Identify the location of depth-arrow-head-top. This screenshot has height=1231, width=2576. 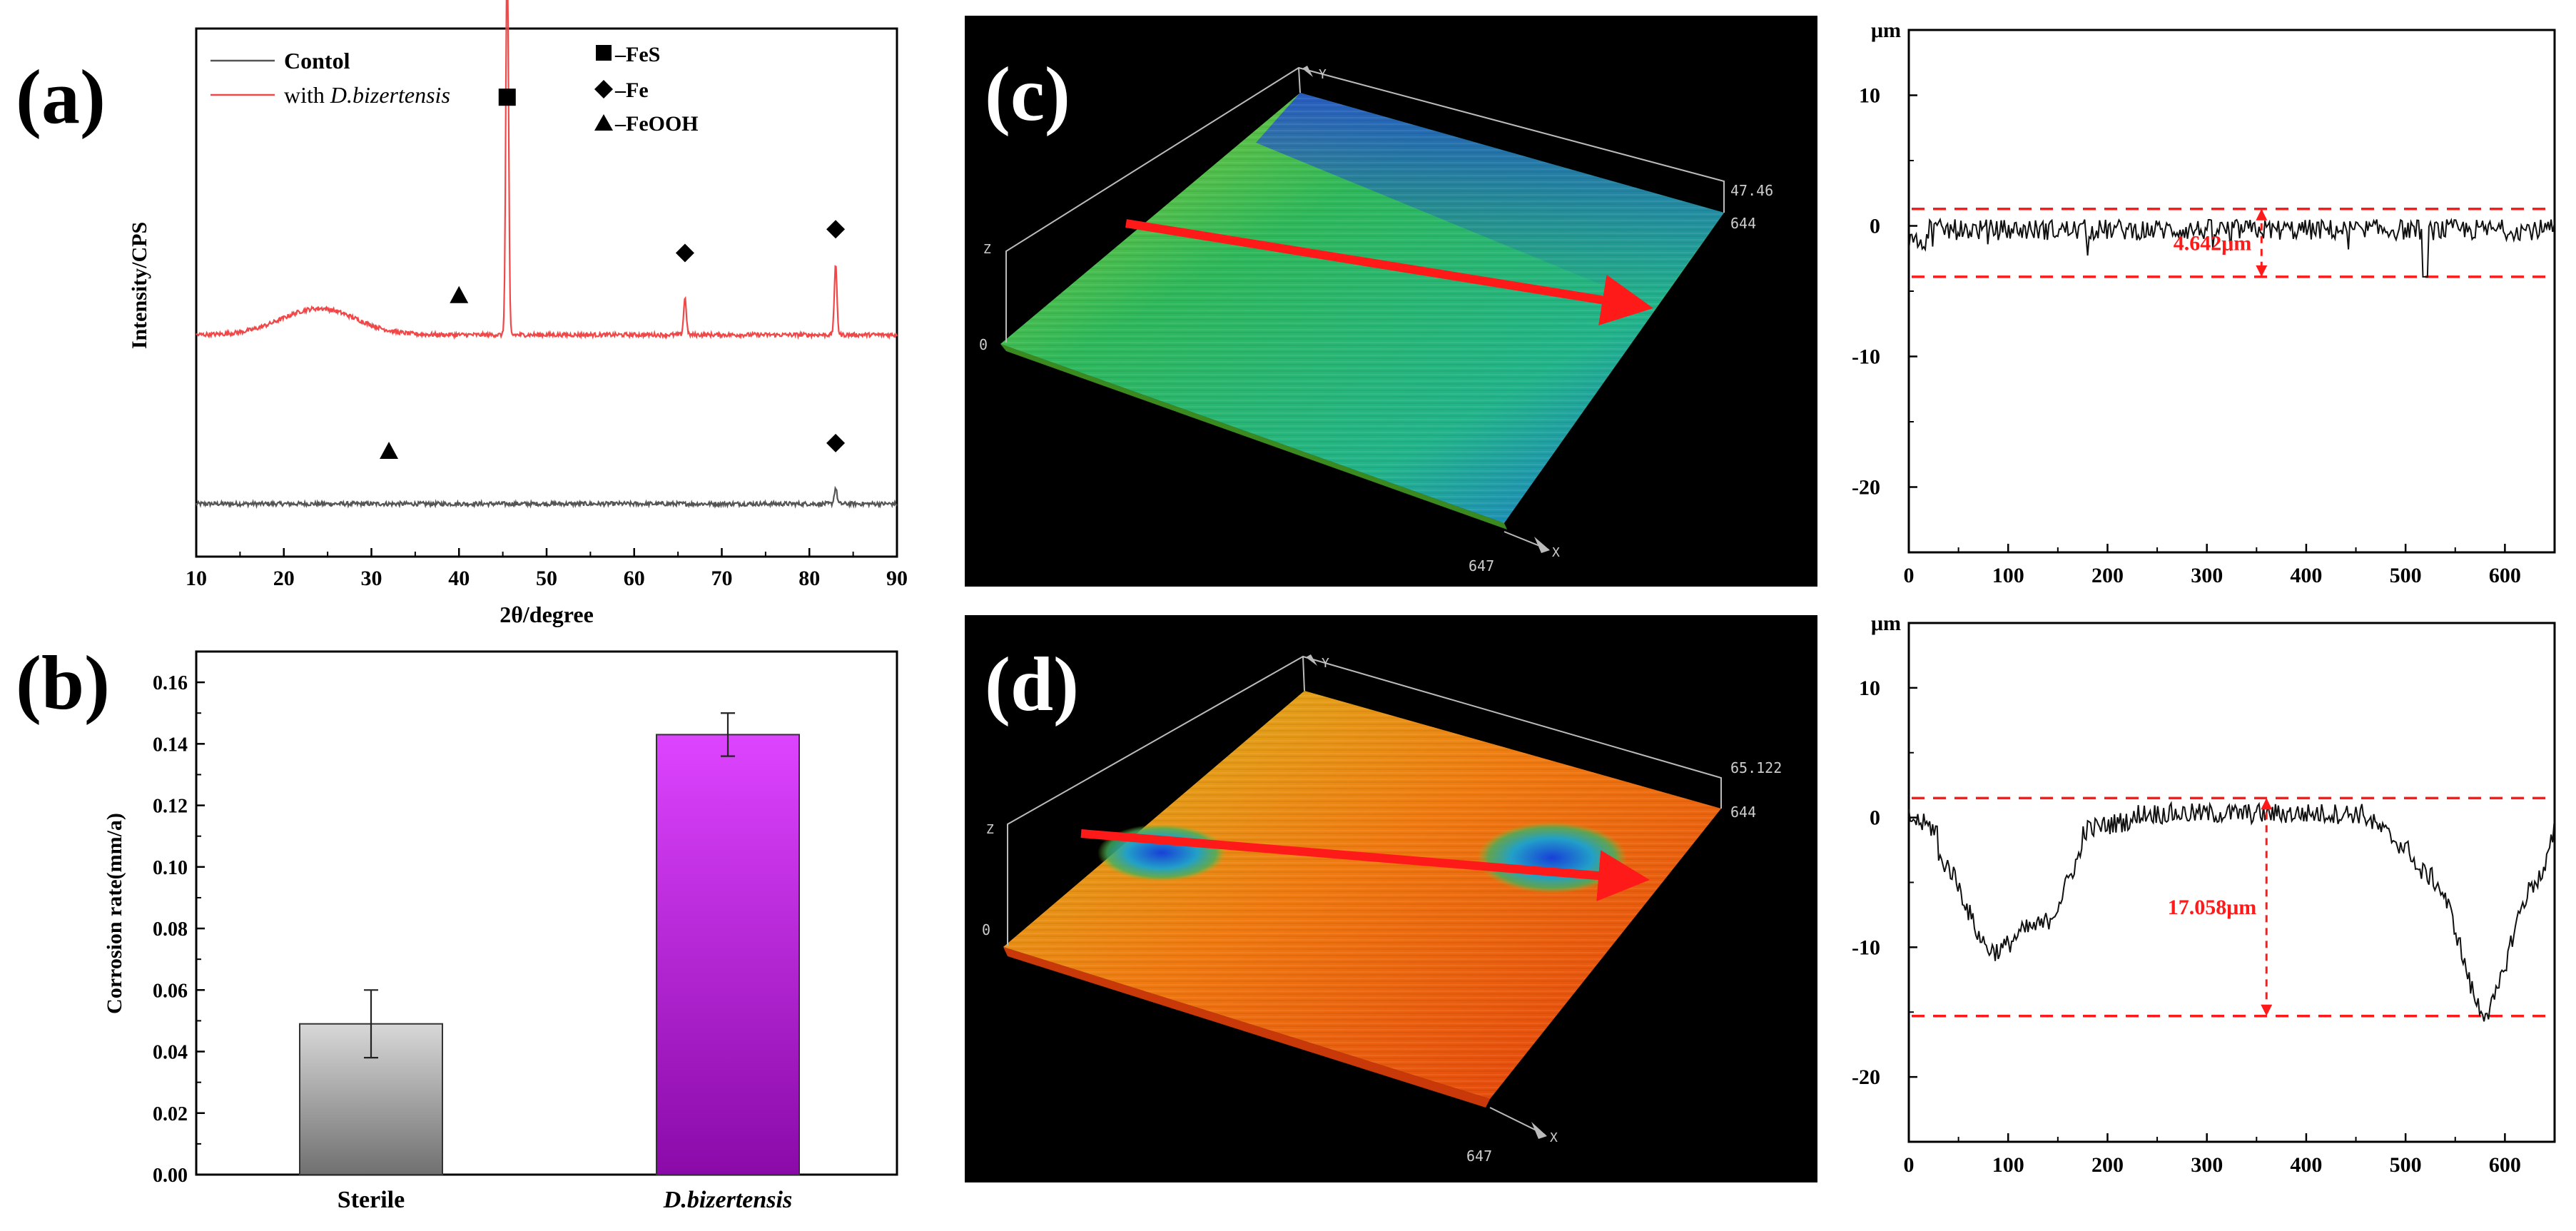
(2267, 804).